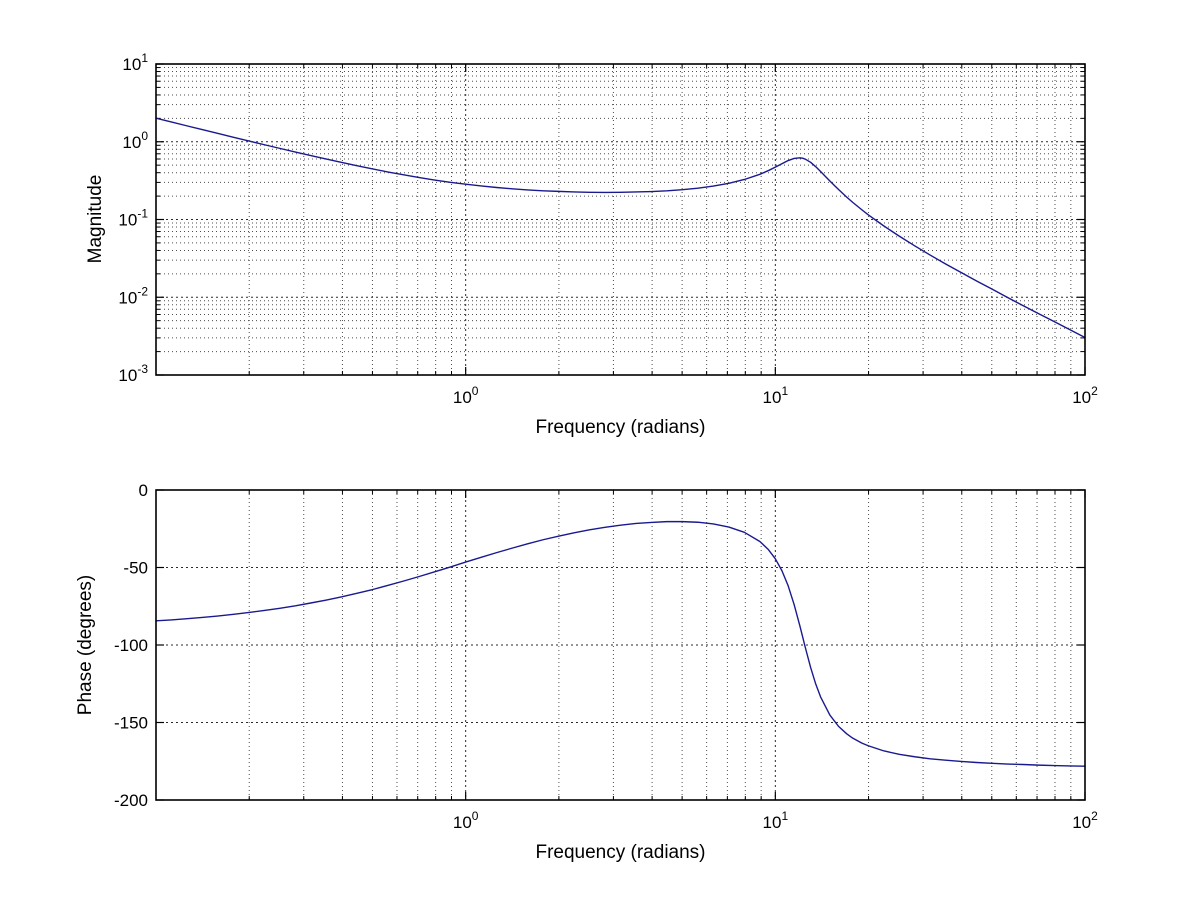 The width and height of the screenshot is (1200, 900). I want to click on magnitude-y-tick-label: 10⁻², so click(133, 295).